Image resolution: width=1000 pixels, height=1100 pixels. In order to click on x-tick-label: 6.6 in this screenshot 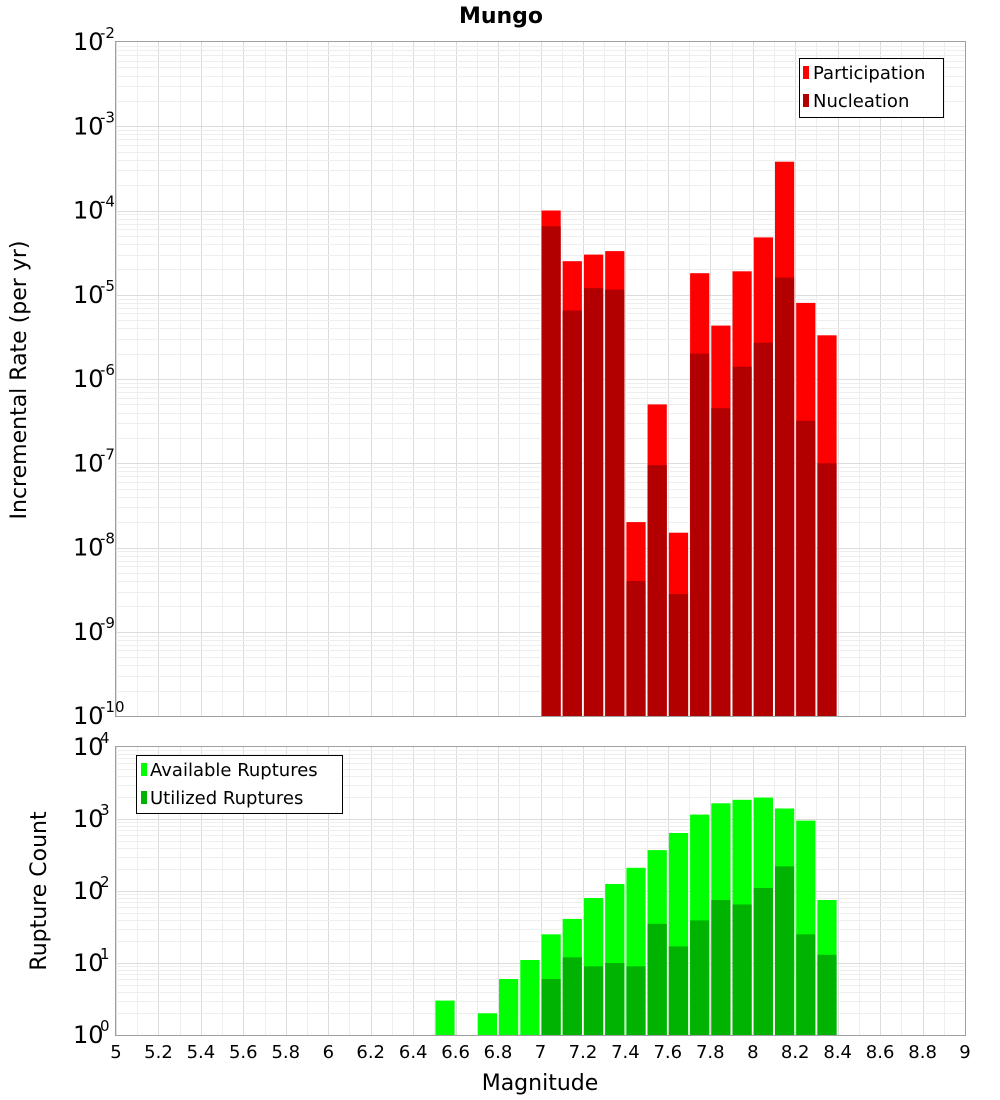, I will do `click(455, 1052)`.